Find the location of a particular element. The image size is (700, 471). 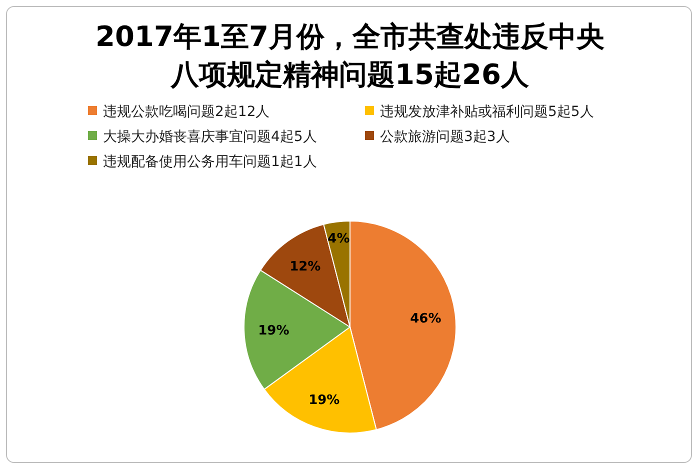

data-label: 4% is located at coordinates (339, 239).